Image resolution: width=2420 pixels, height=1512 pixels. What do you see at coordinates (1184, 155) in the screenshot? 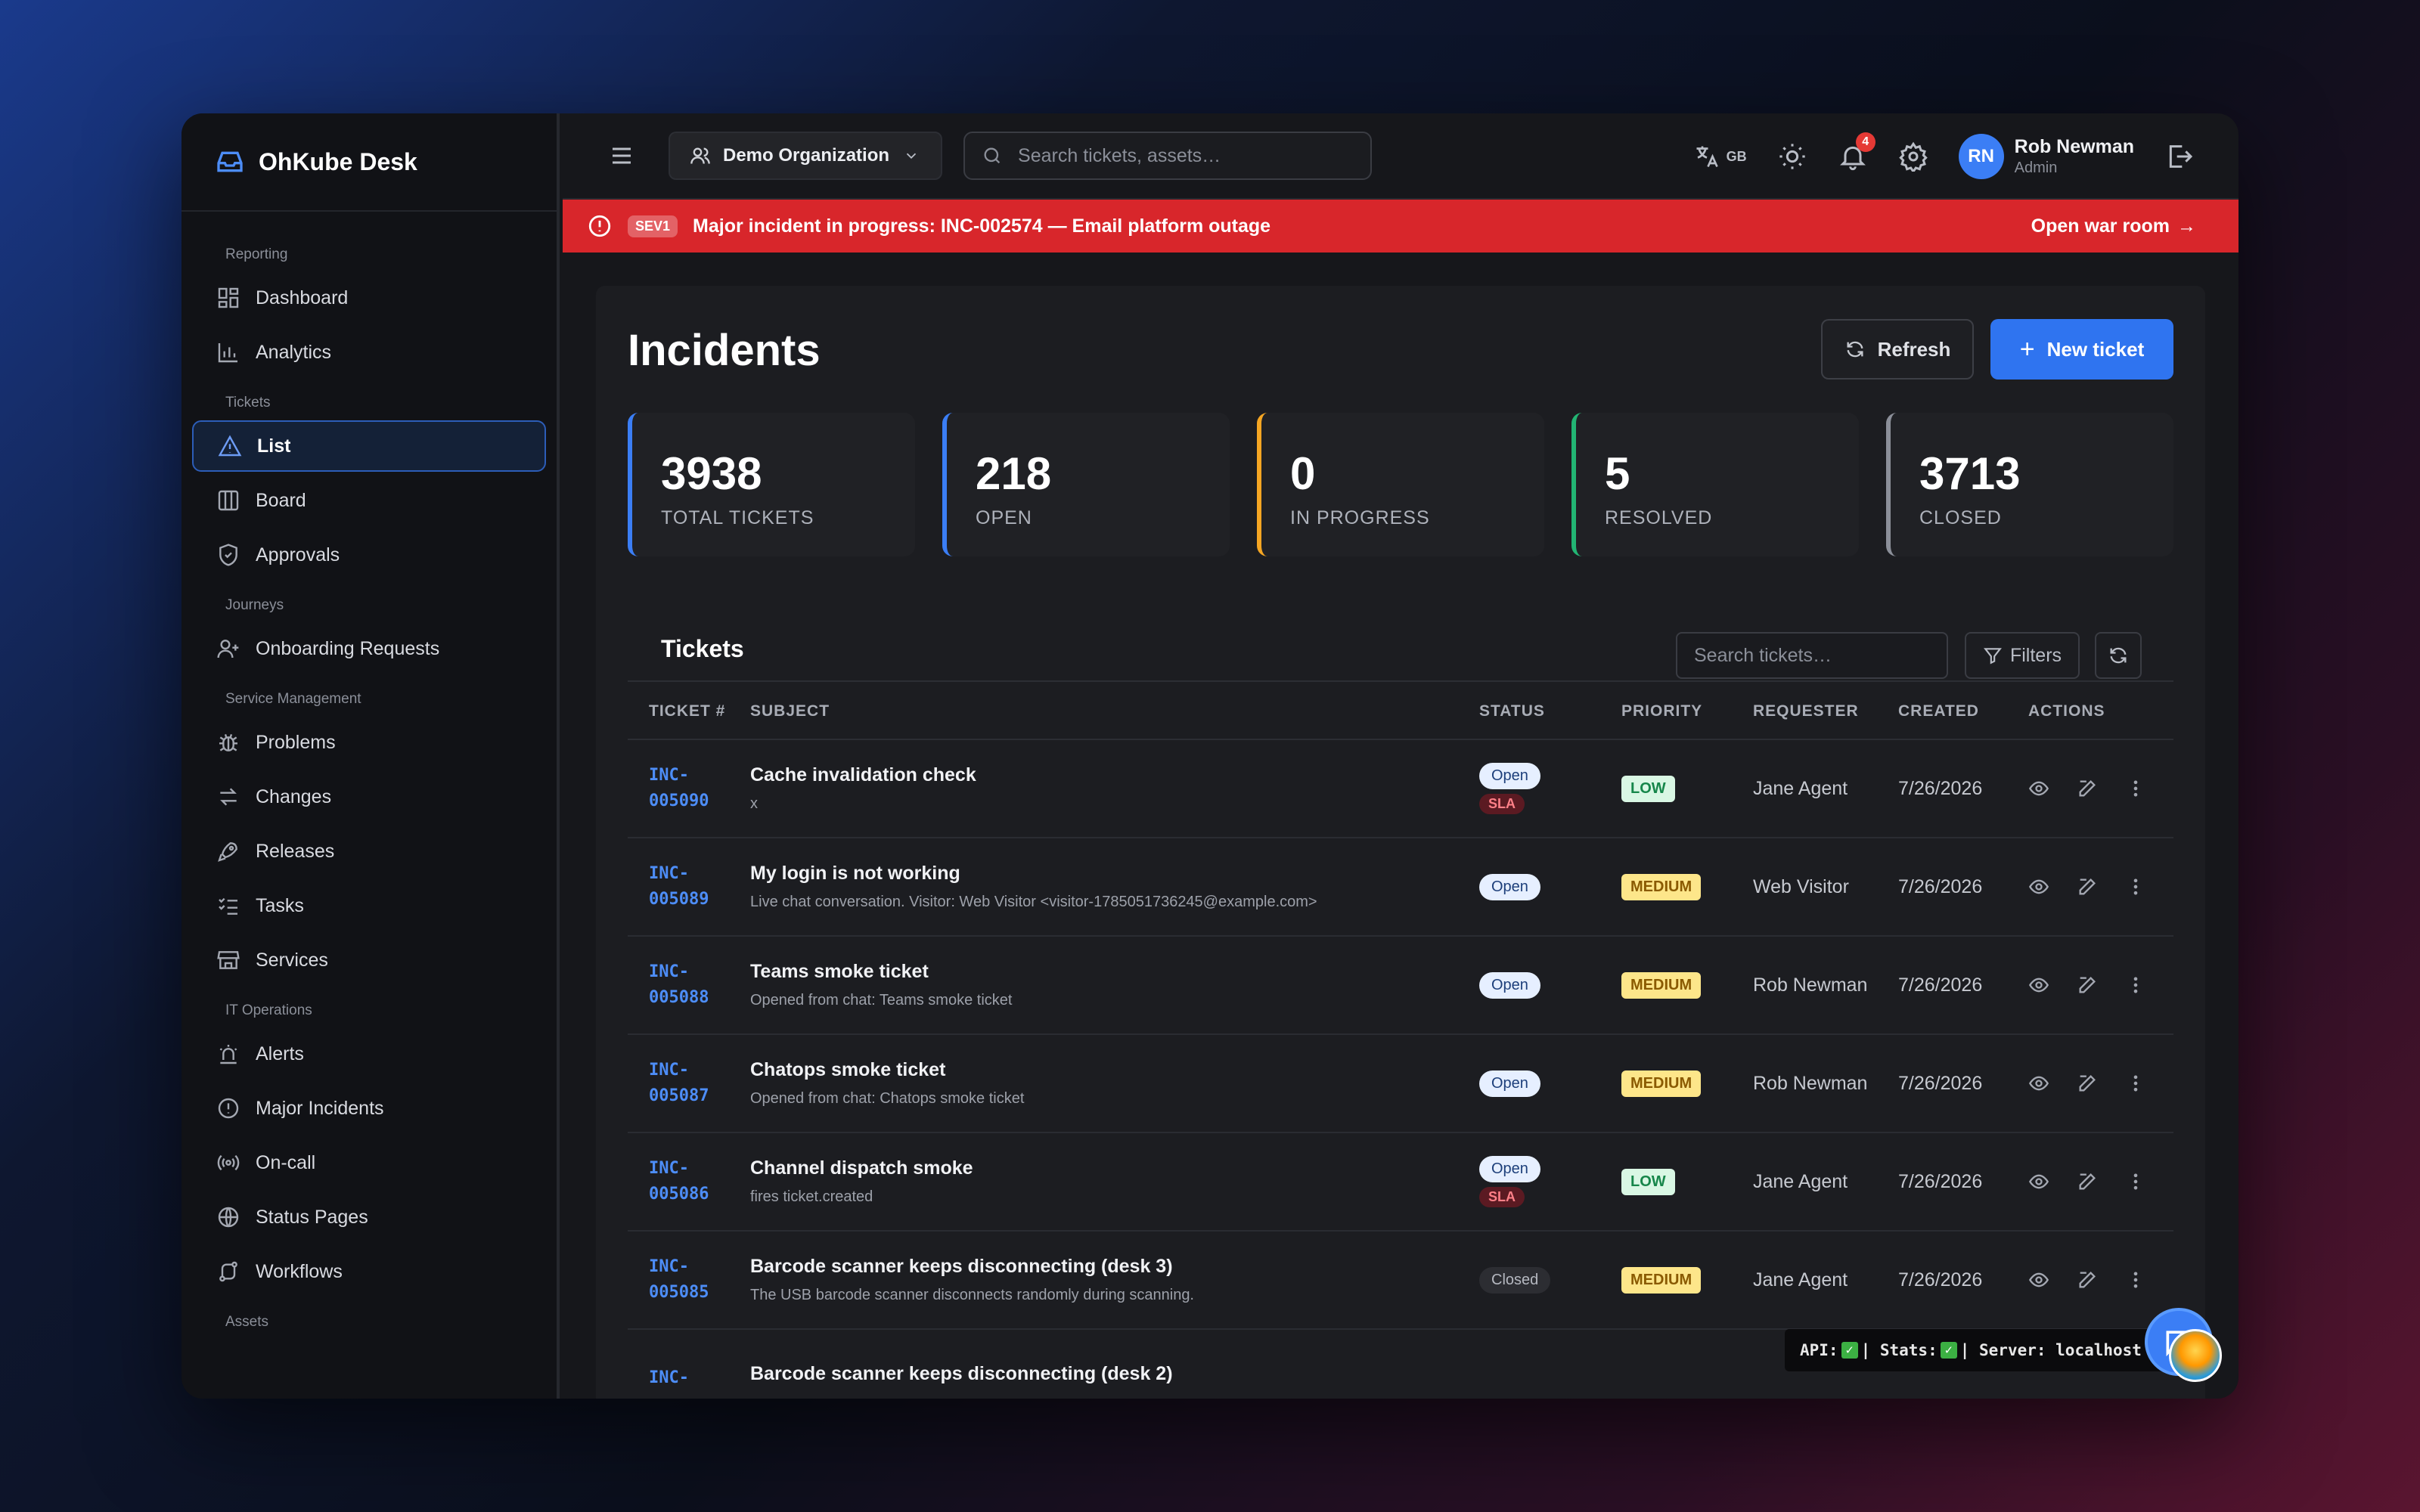
I see `global-search-input` at bounding box center [1184, 155].